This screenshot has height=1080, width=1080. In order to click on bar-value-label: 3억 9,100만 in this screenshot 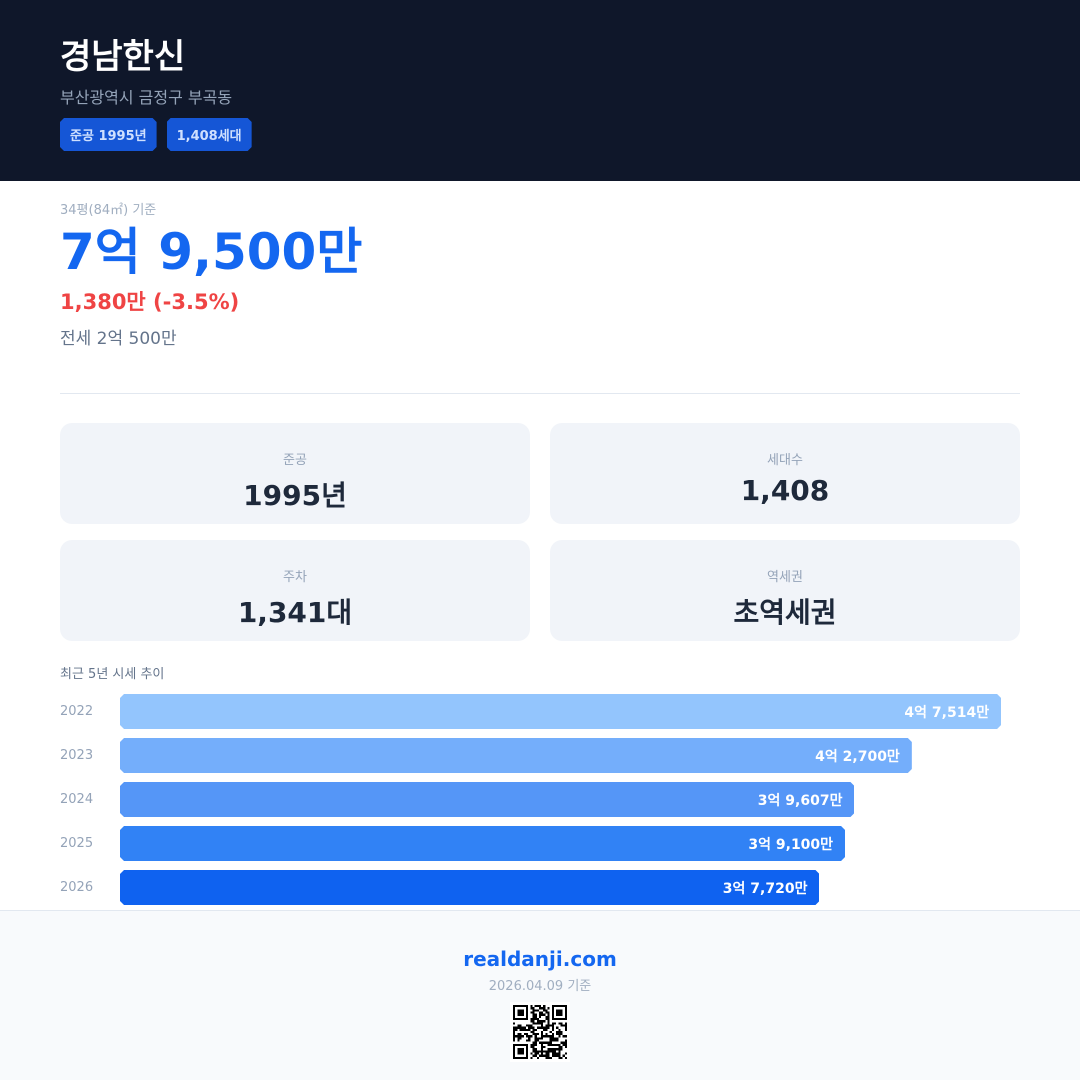, I will do `click(791, 844)`.